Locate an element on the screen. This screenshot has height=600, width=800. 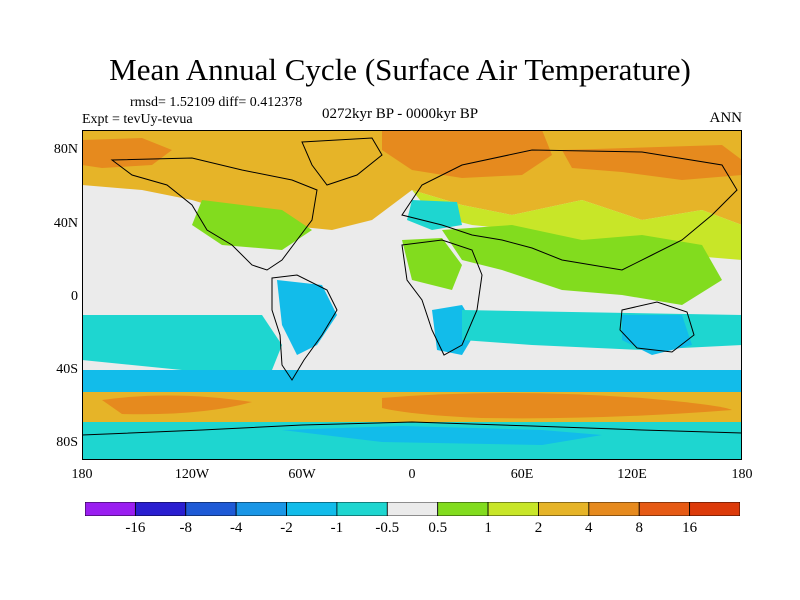
colorbar-label-10: 8 is located at coordinates (639, 528).